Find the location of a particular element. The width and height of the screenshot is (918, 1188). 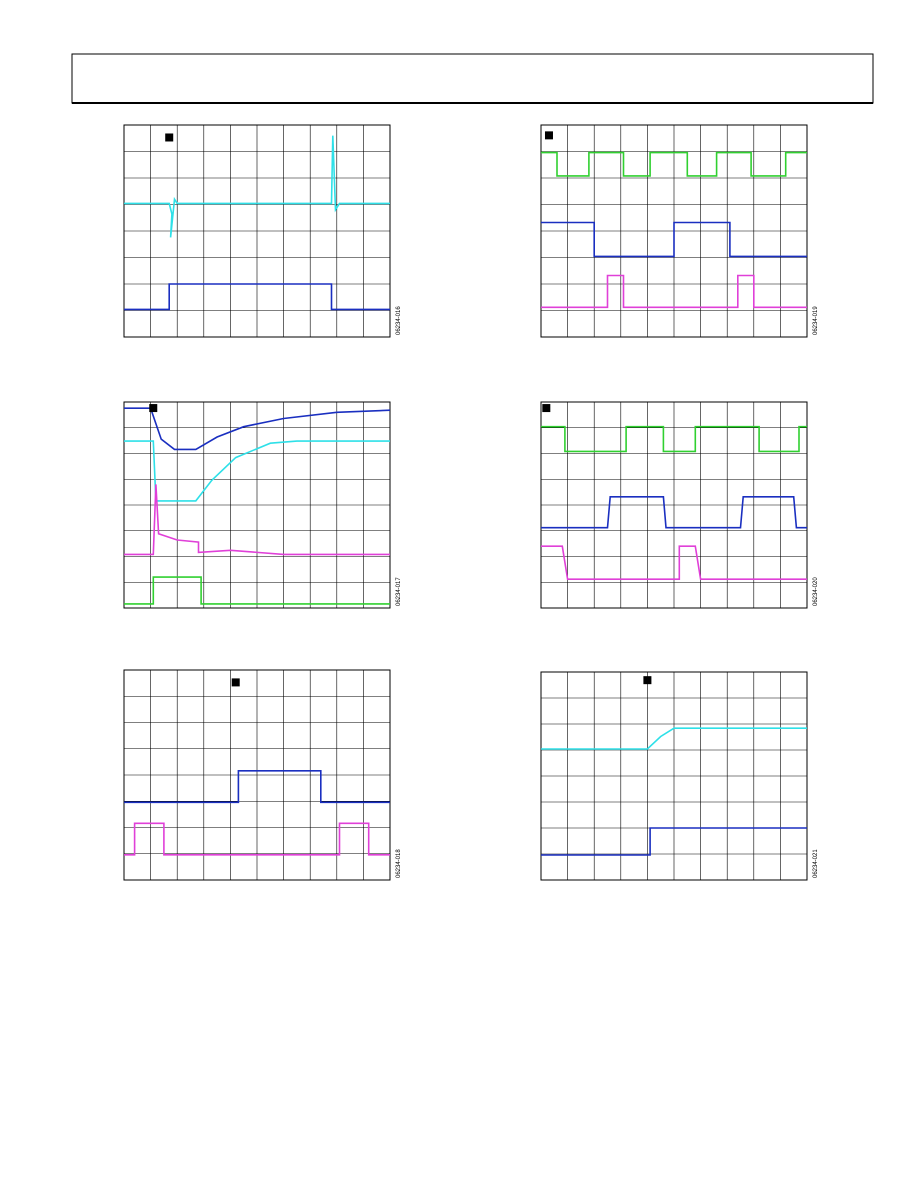

scope-plot: 06234-016 is located at coordinates (262, 231).